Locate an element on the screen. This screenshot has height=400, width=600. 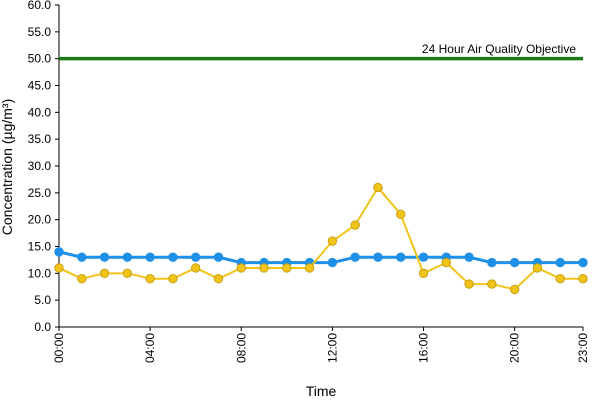
y-tick-label: 45.0 is located at coordinates (40, 86).